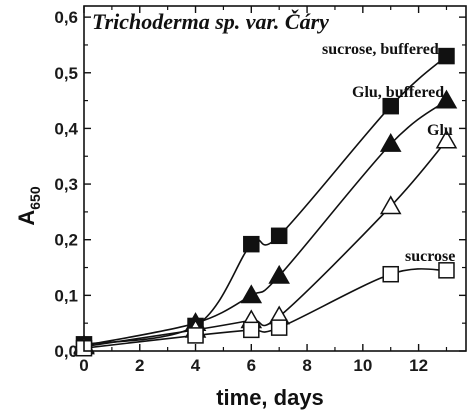  Describe the element at coordinates (66, 184) in the screenshot. I see `y-tick-label: 0,3` at that location.